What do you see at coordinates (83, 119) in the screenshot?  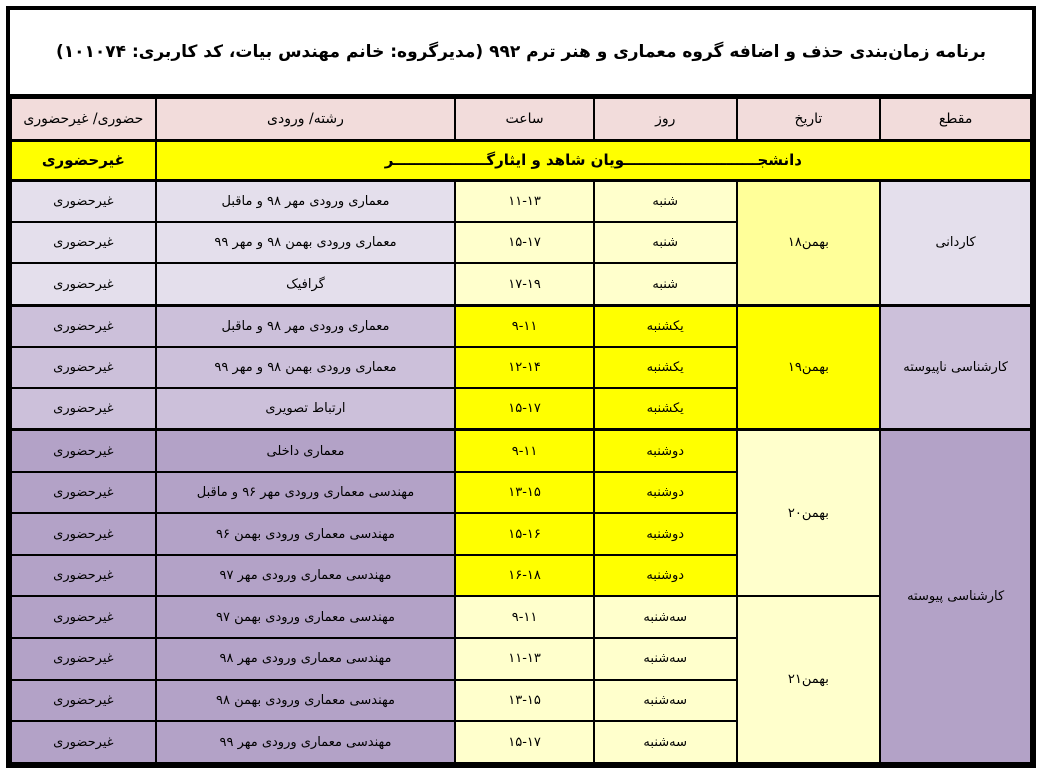 I see `column-header-attendance: حضوری/ غیرحضوری` at bounding box center [83, 119].